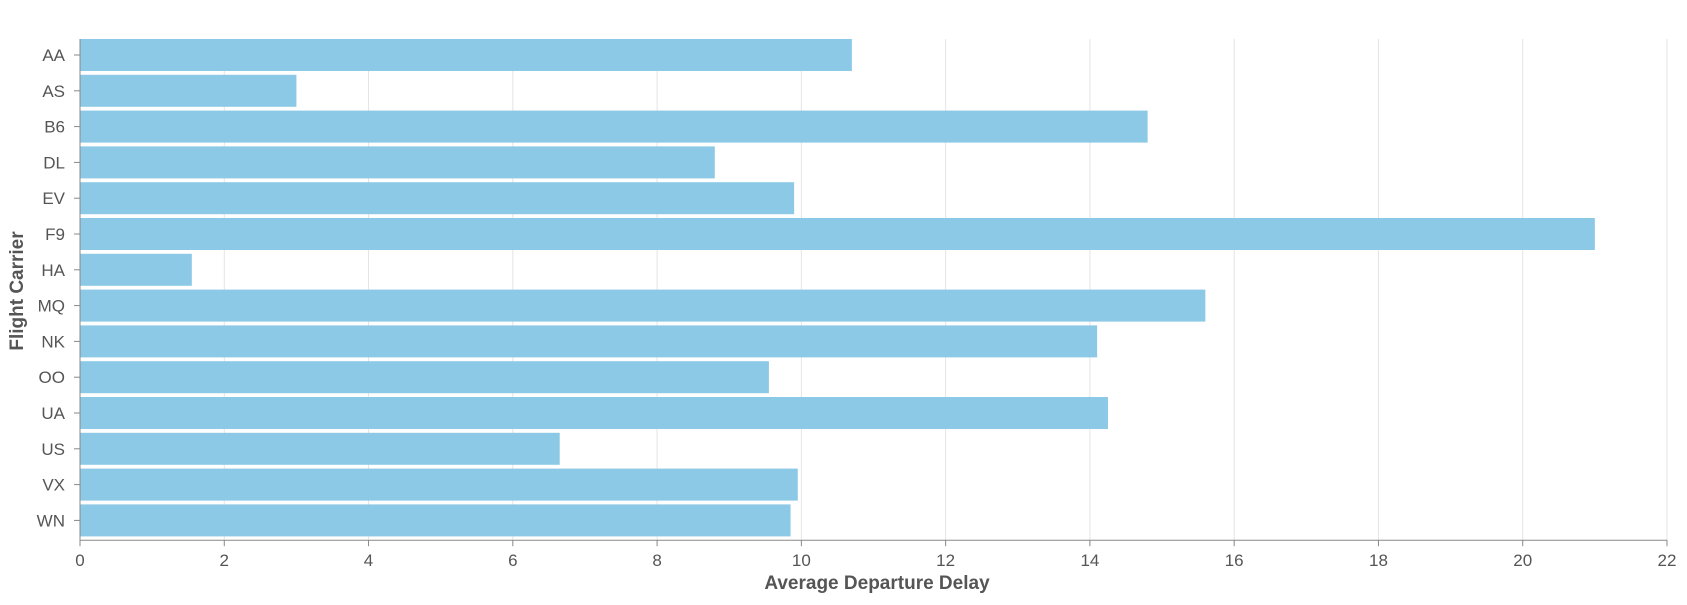  What do you see at coordinates (1378, 560) in the screenshot?
I see `x-tick-label: 18` at bounding box center [1378, 560].